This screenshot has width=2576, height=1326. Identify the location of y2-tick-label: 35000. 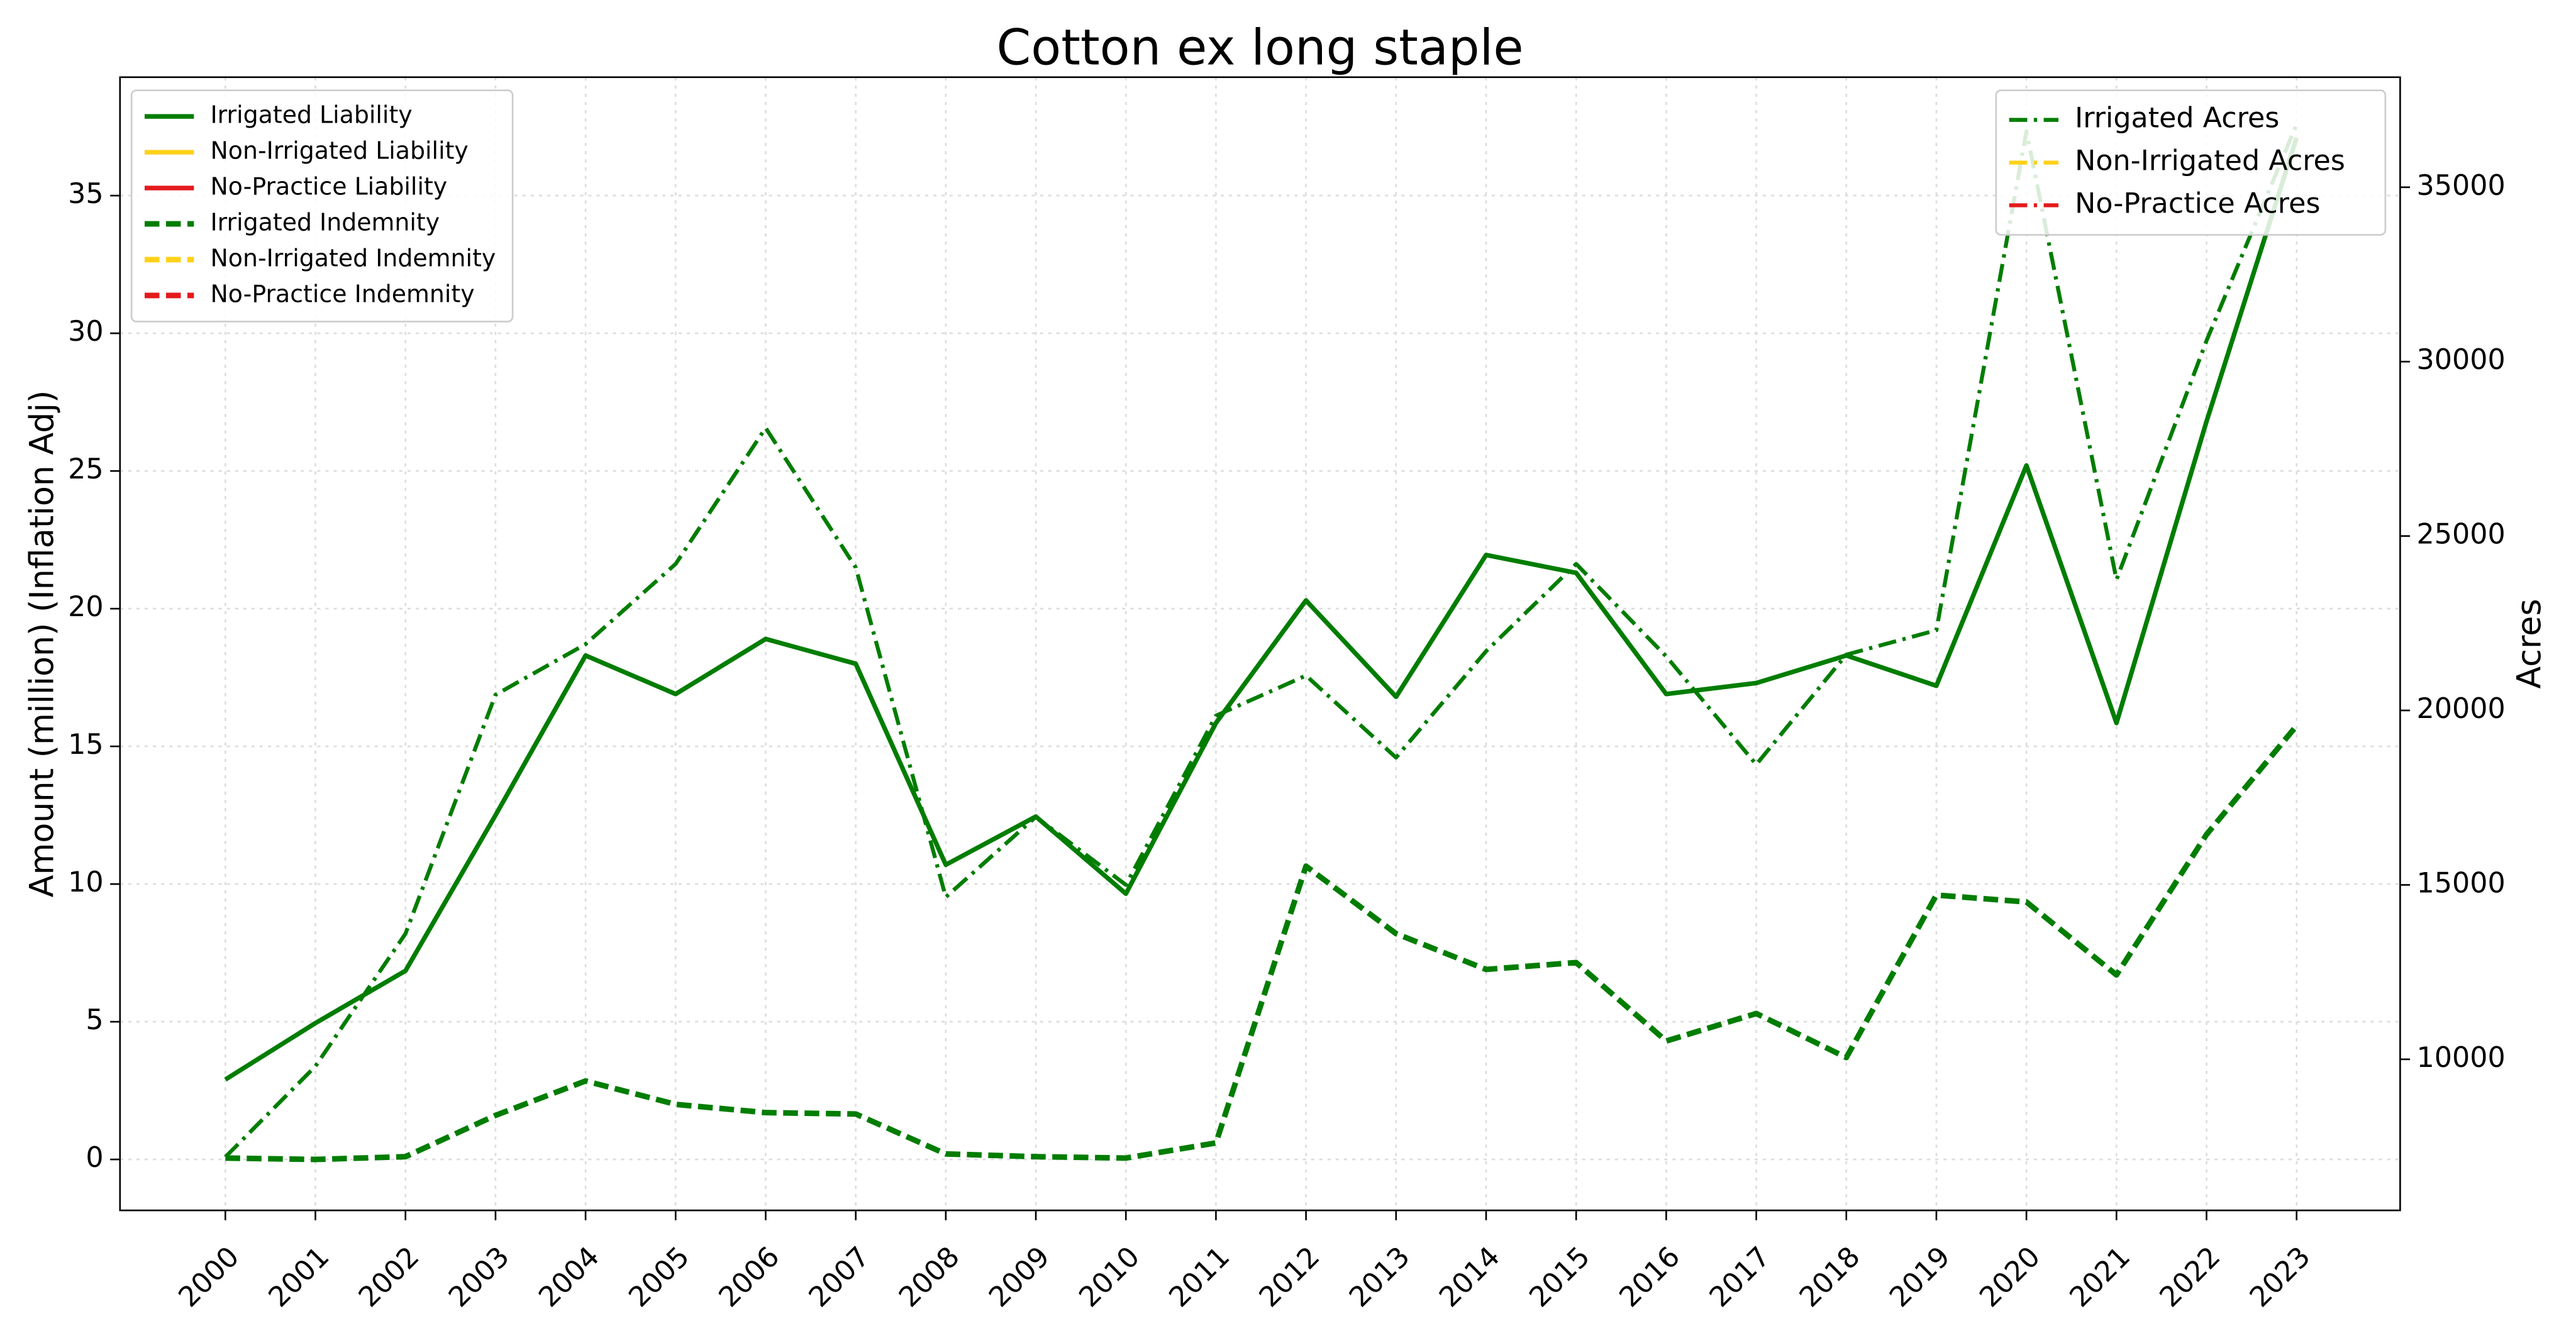
(2461, 186).